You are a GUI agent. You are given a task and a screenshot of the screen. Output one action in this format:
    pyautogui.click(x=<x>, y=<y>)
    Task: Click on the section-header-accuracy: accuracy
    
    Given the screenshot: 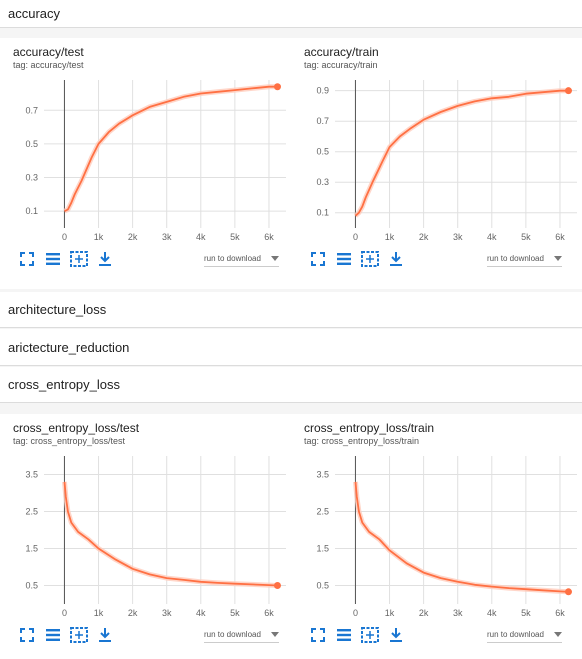 What is the action you would take?
    pyautogui.click(x=291, y=14)
    